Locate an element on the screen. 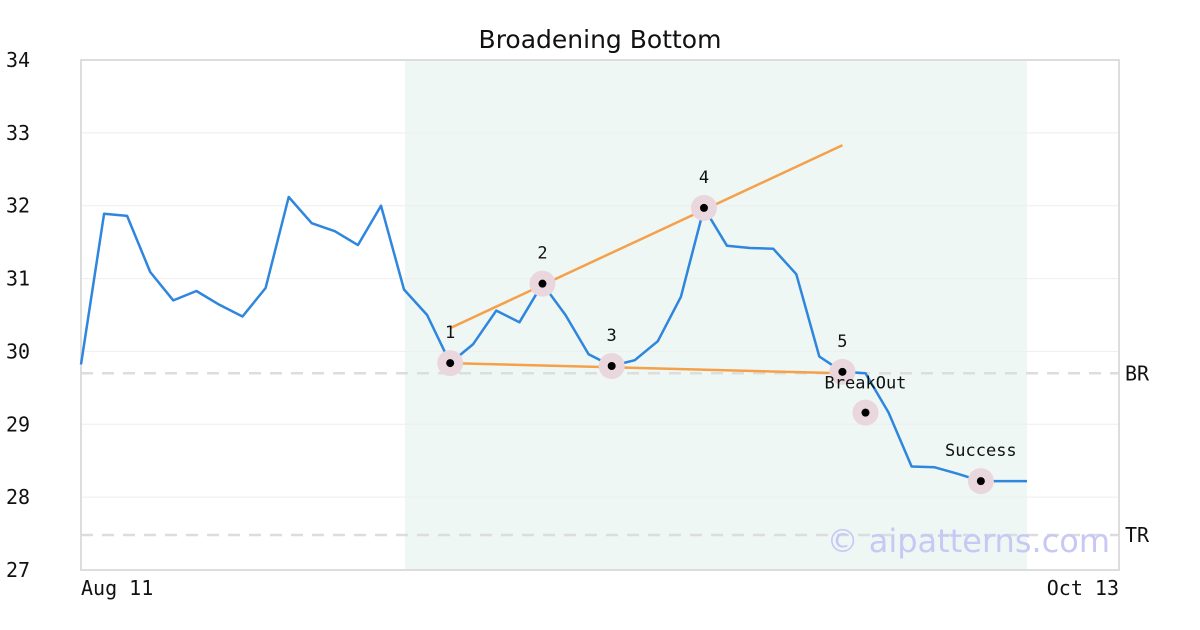 The width and height of the screenshot is (1200, 630). y-tick-label: 30 is located at coordinates (18, 351).